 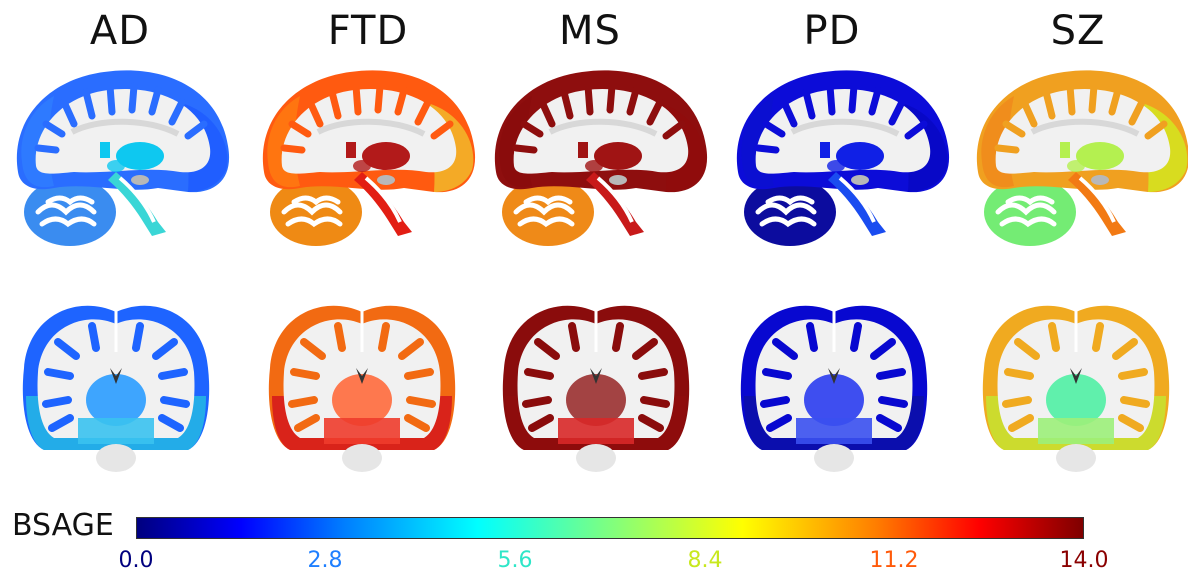 I want to click on coronal-brain-ms, so click(x=596, y=388).